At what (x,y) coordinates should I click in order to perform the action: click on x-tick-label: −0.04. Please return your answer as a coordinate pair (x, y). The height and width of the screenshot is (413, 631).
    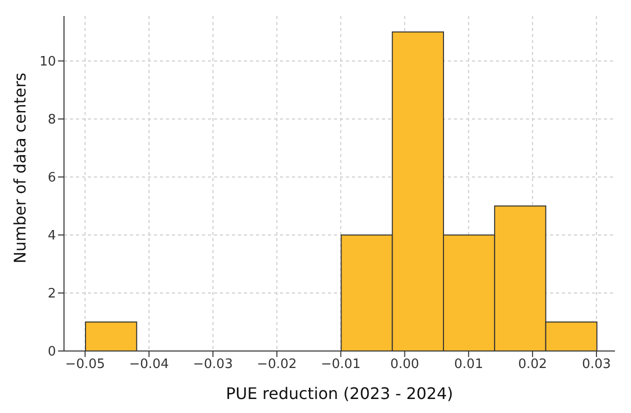
    Looking at the image, I should click on (149, 364).